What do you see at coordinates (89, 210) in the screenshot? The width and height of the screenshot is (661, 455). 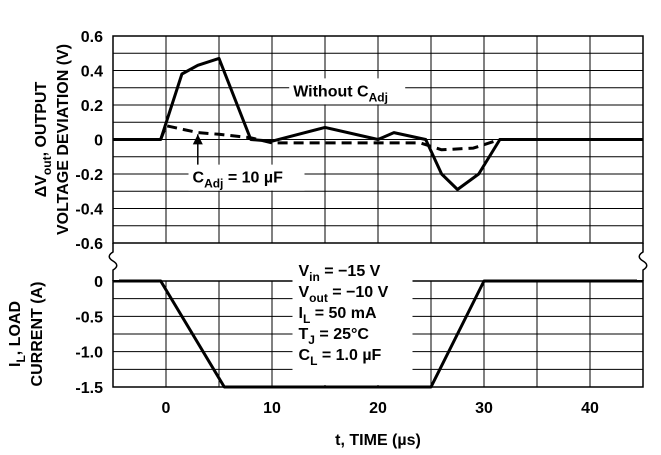 I see `ytick-label-top: -0.4` at bounding box center [89, 210].